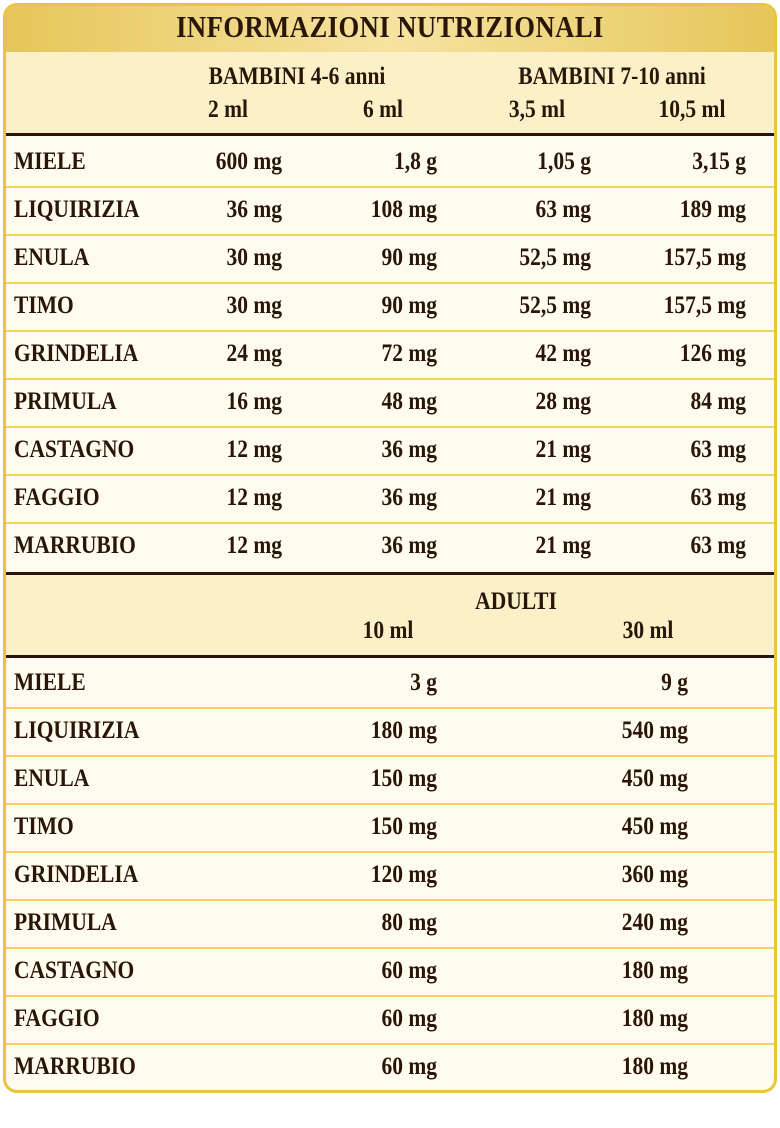  What do you see at coordinates (712, 353) in the screenshot?
I see `amount: 126 mg` at bounding box center [712, 353].